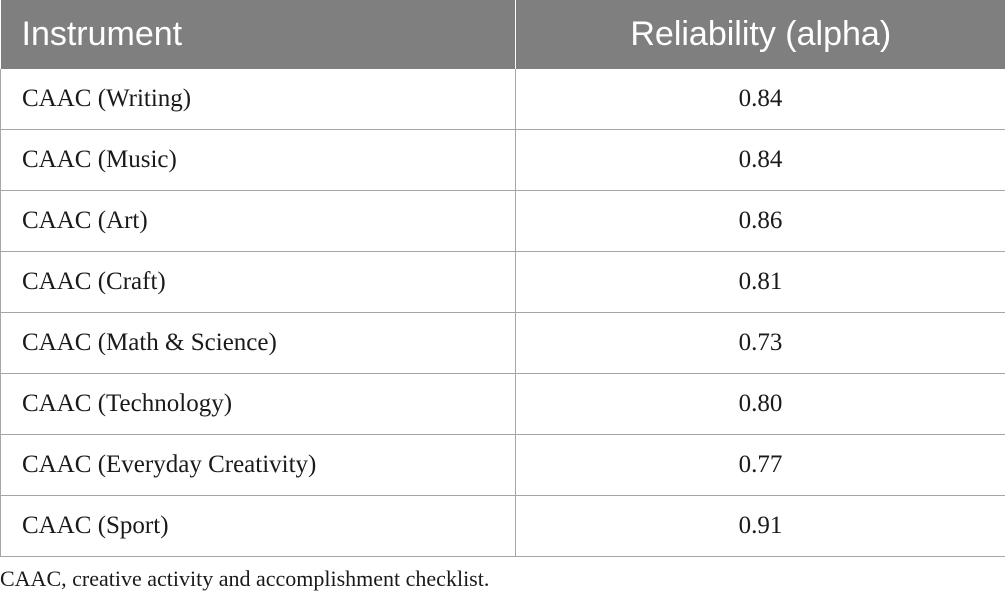 The image size is (1005, 599). Describe the element at coordinates (258, 160) in the screenshot. I see `instrument-cell: CAAC (Music)` at that location.